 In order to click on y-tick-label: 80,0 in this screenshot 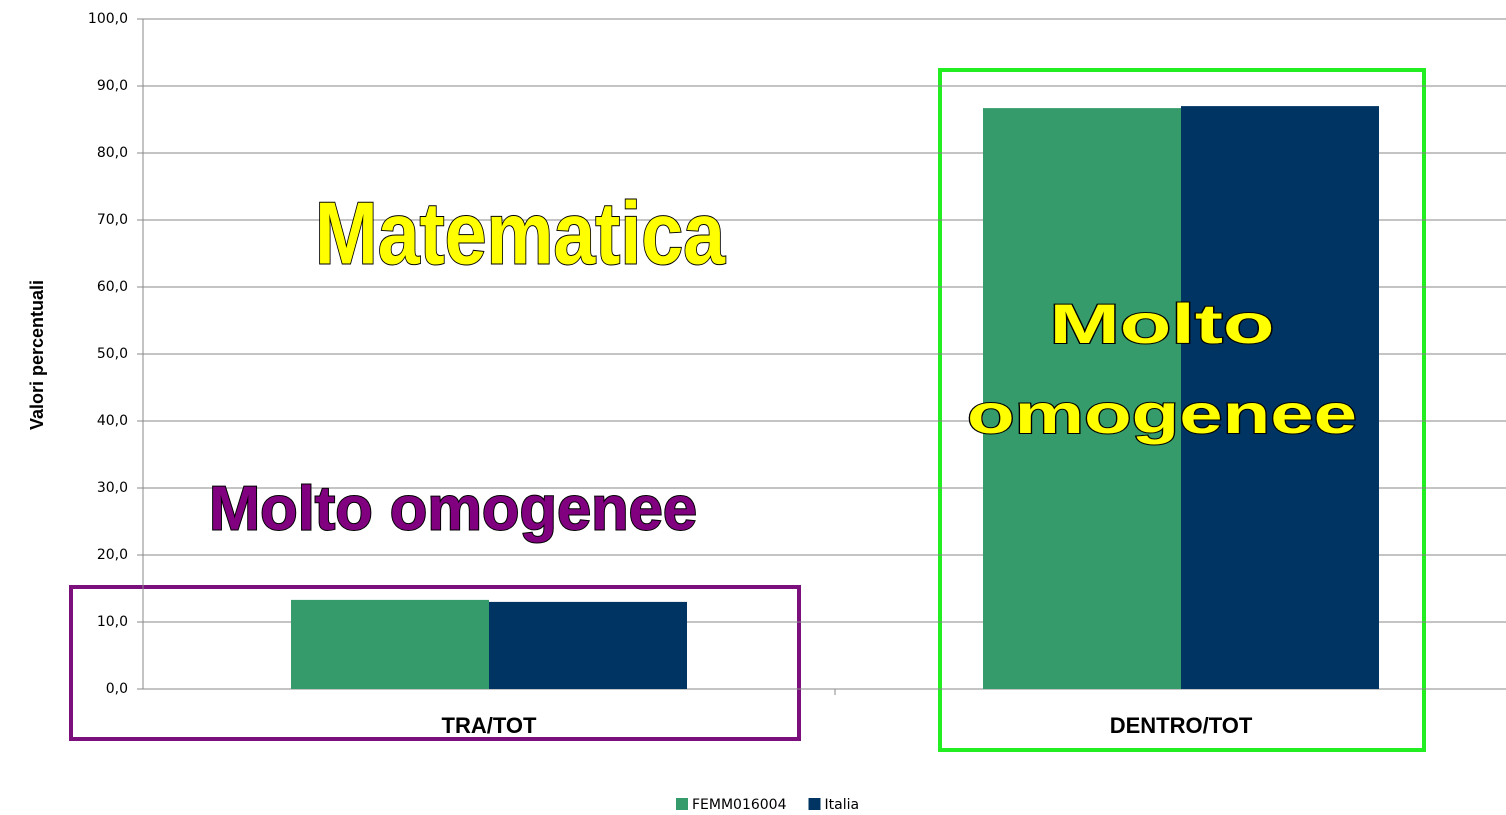, I will do `click(112, 153)`.